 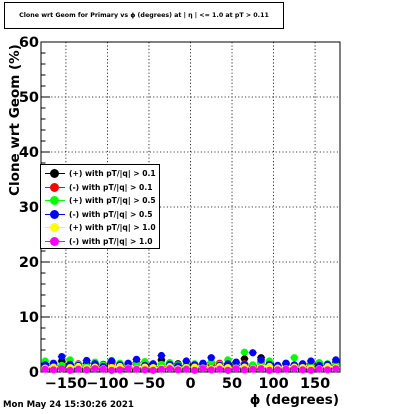 I want to click on y-tick-label: 50, so click(x=29, y=98).